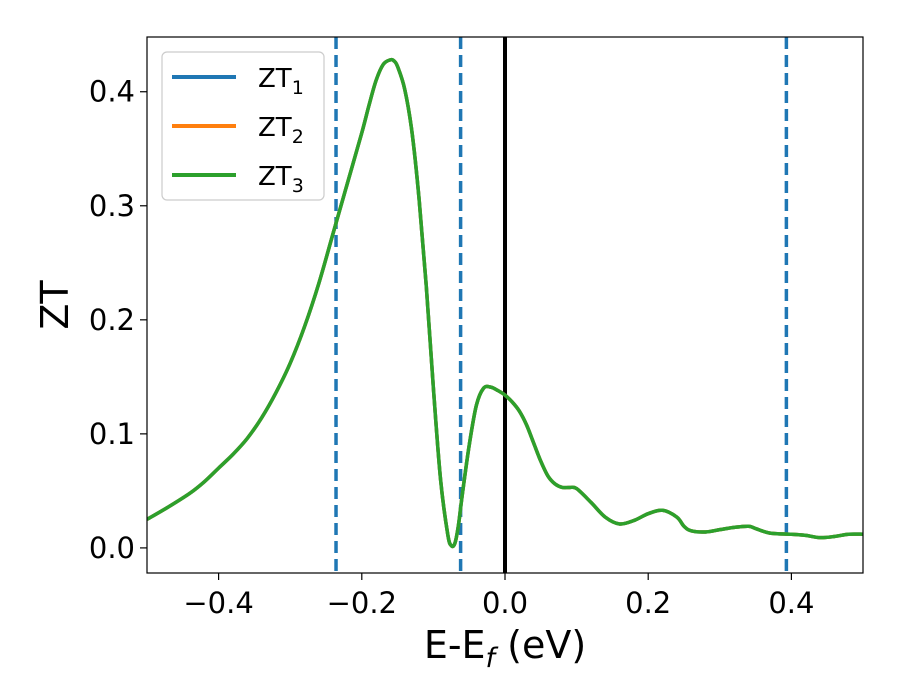 This screenshot has width=900, height=700. I want to click on x-axis-title: E-Ef (eV), so click(505, 648).